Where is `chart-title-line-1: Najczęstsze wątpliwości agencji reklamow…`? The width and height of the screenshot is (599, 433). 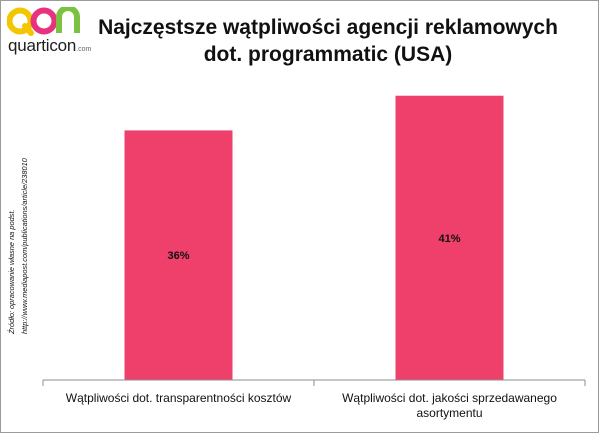
chart-title-line-1: Najczęstsze wątpliwości agencji reklamow… is located at coordinates (328, 27).